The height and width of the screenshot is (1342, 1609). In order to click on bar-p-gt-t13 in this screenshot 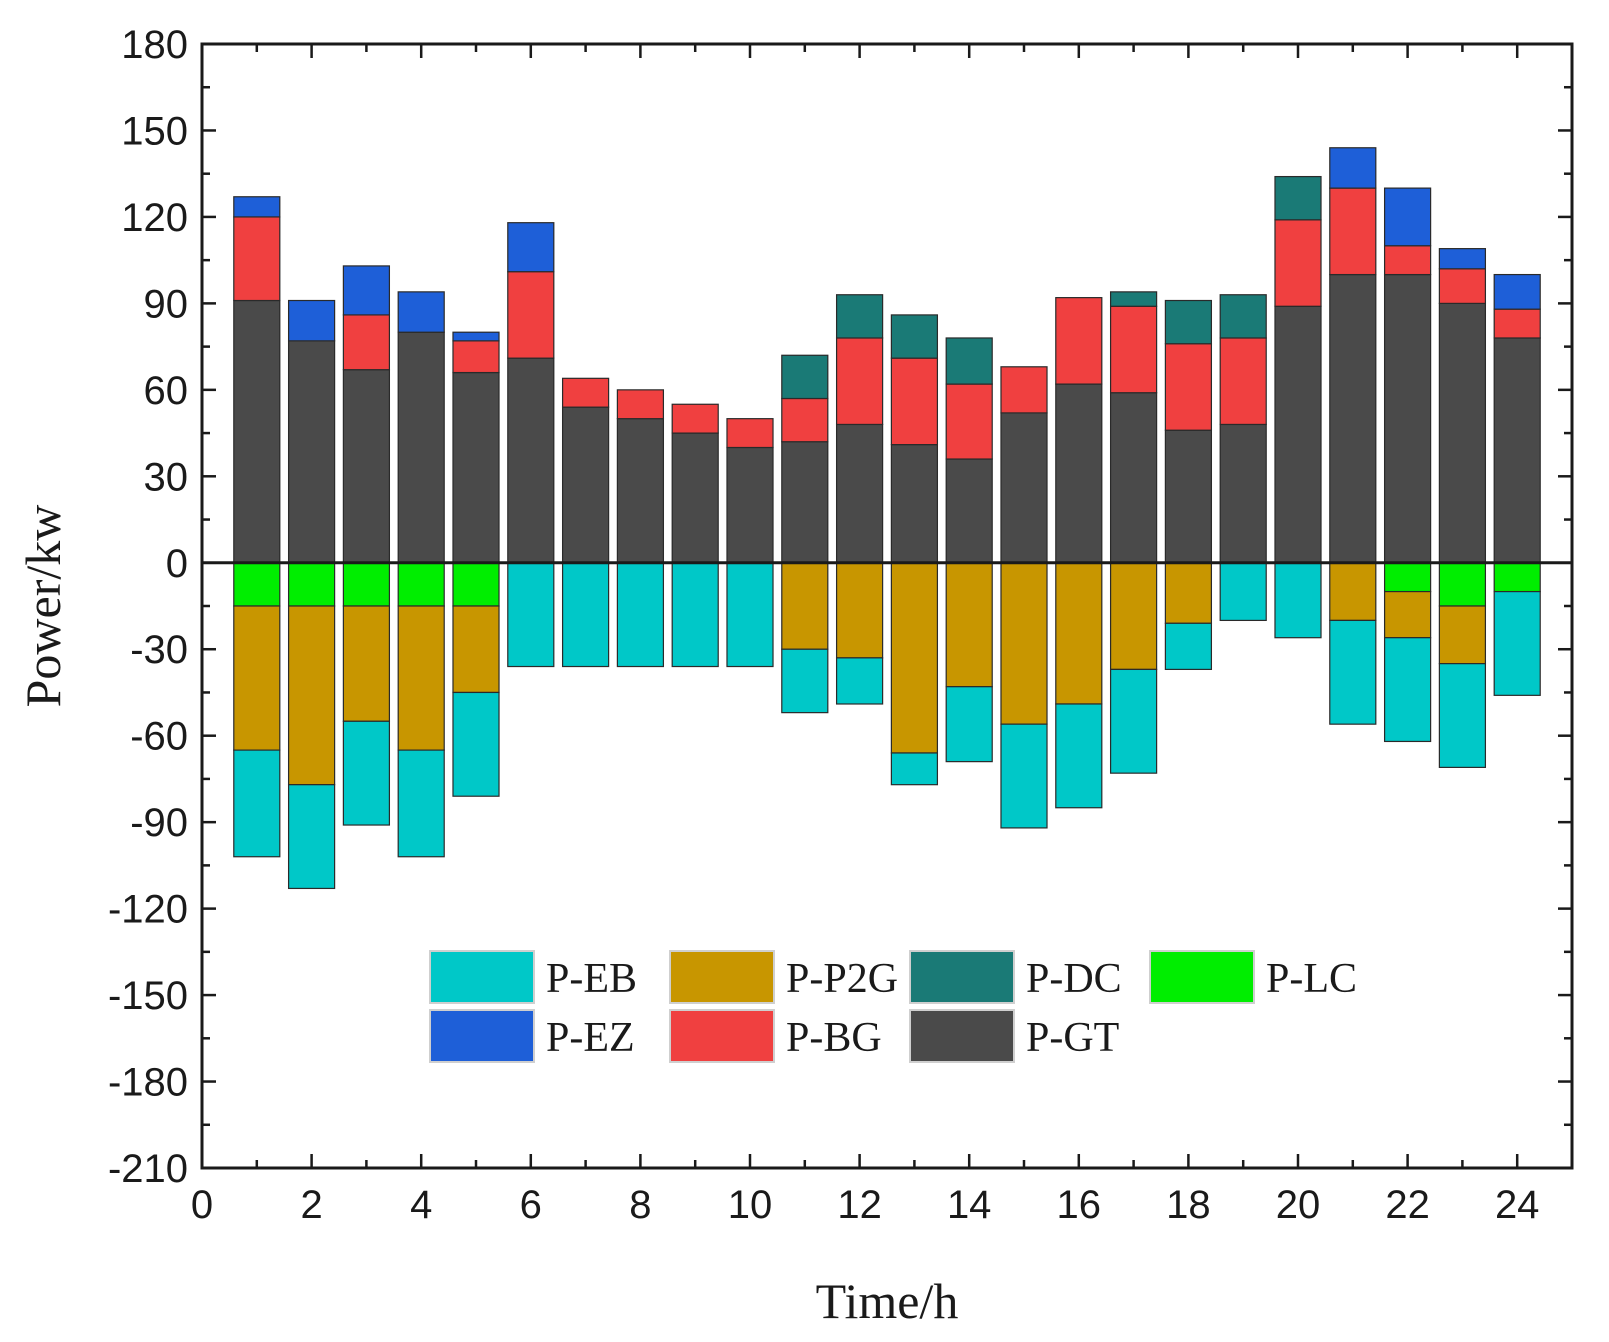, I will do `click(914, 504)`.